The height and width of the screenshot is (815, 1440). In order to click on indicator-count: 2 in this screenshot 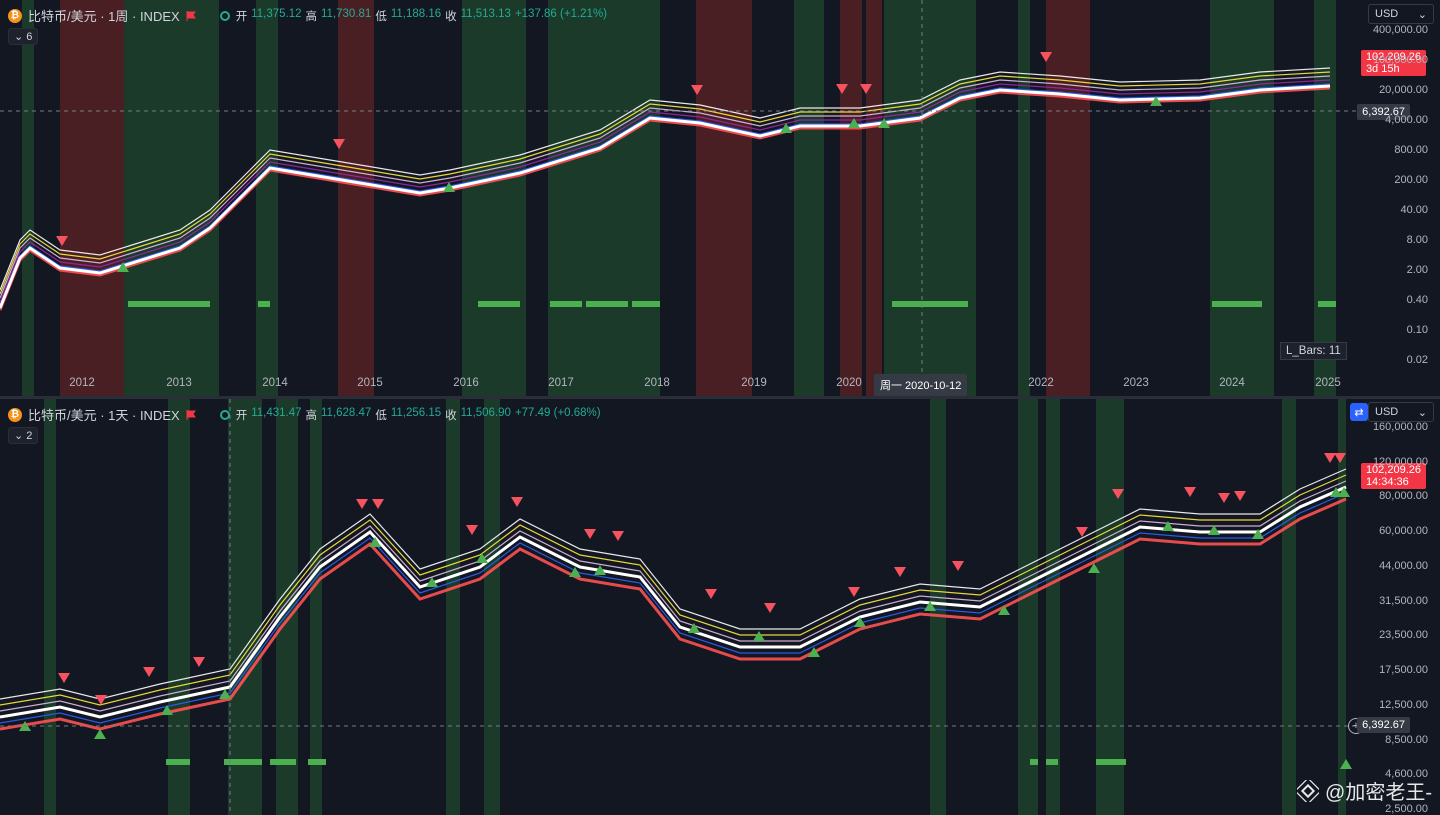, I will do `click(29, 436)`.